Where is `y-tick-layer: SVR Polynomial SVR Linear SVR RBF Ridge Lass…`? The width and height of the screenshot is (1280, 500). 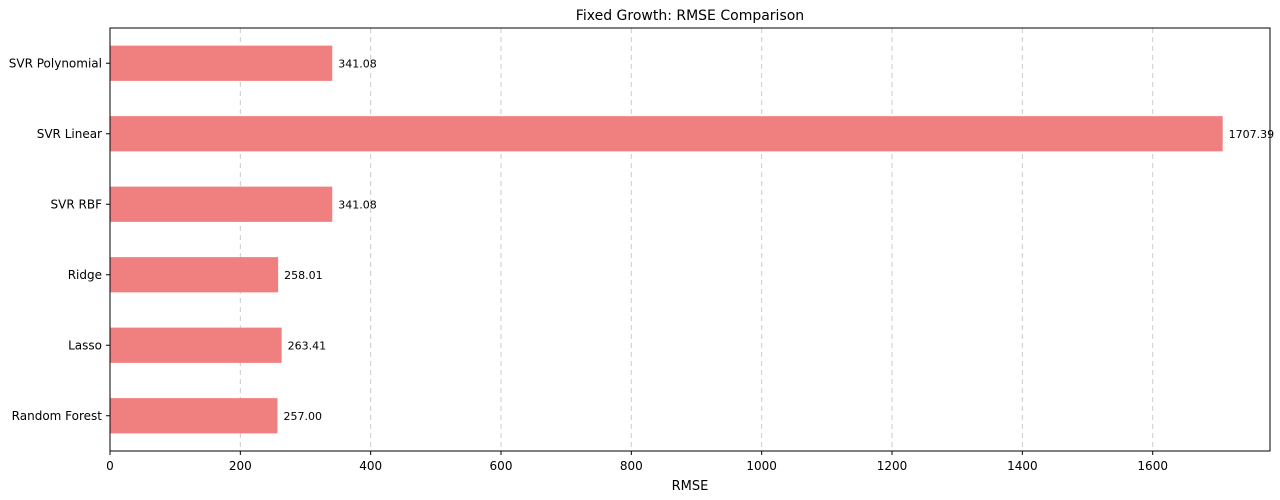
y-tick-layer: SVR Polynomial SVR Linear SVR RBF Ridge Lass… is located at coordinates (59, 239).